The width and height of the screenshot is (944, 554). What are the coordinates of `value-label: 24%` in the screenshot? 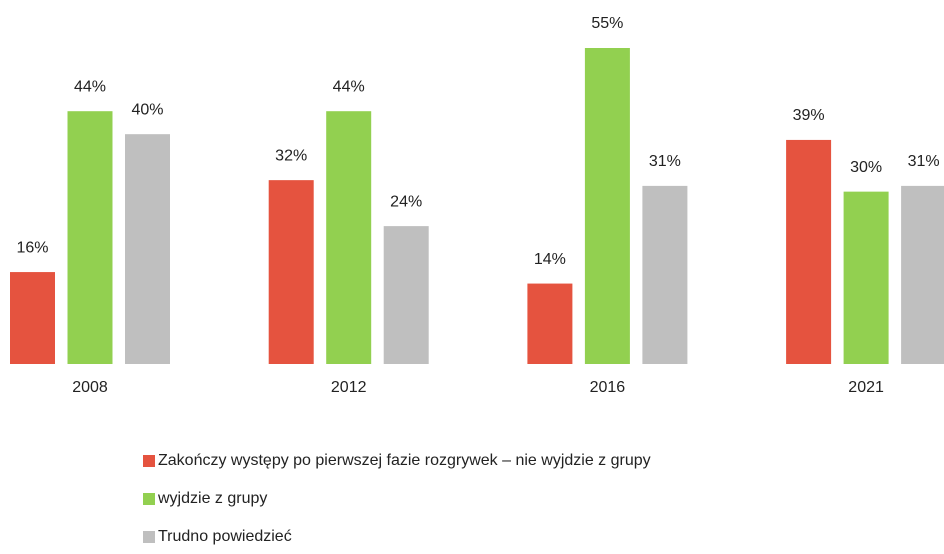 It's located at (406, 201).